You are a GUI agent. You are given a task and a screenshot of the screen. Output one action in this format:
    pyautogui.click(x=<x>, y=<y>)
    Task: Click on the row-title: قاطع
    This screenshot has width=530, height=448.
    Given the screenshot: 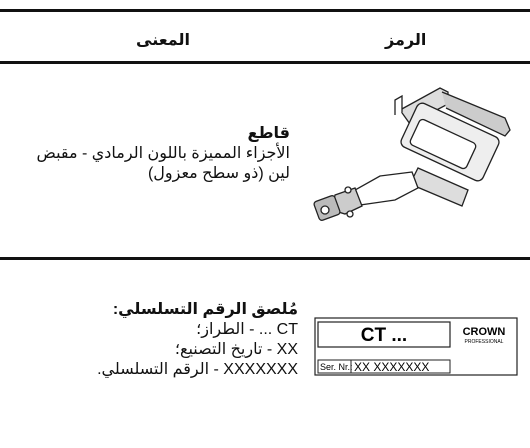 What is the action you would take?
    pyautogui.click(x=268, y=133)
    